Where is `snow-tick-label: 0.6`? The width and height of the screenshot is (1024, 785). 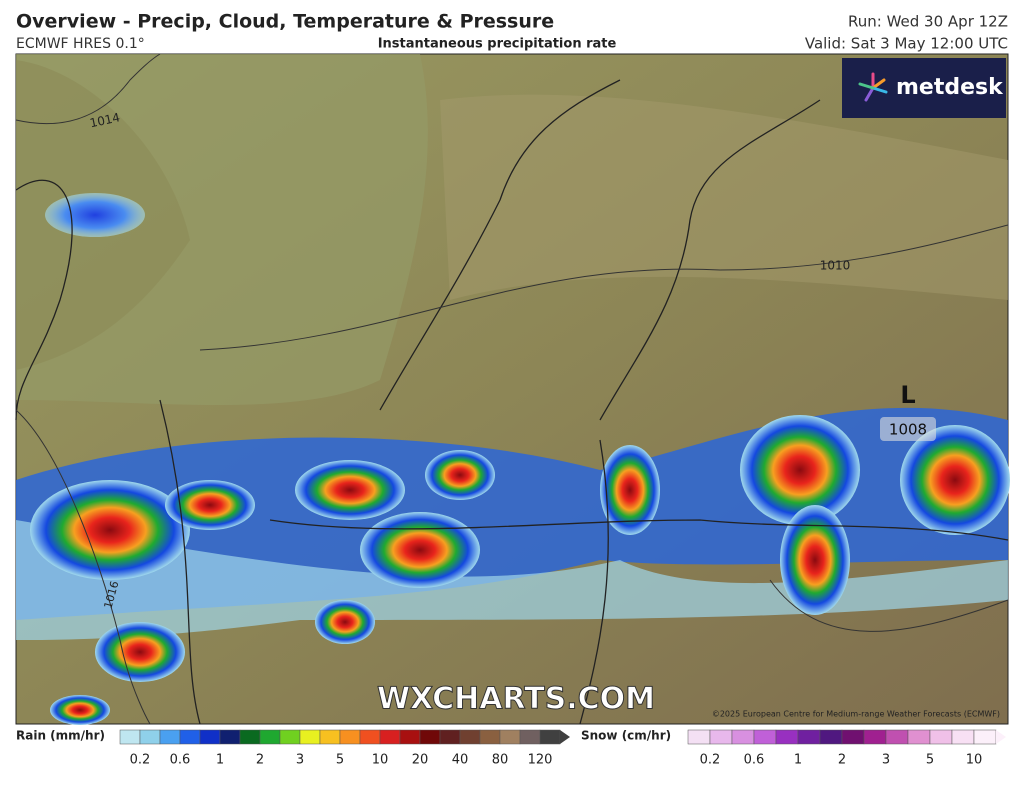 snow-tick-label: 0.6 is located at coordinates (754, 760).